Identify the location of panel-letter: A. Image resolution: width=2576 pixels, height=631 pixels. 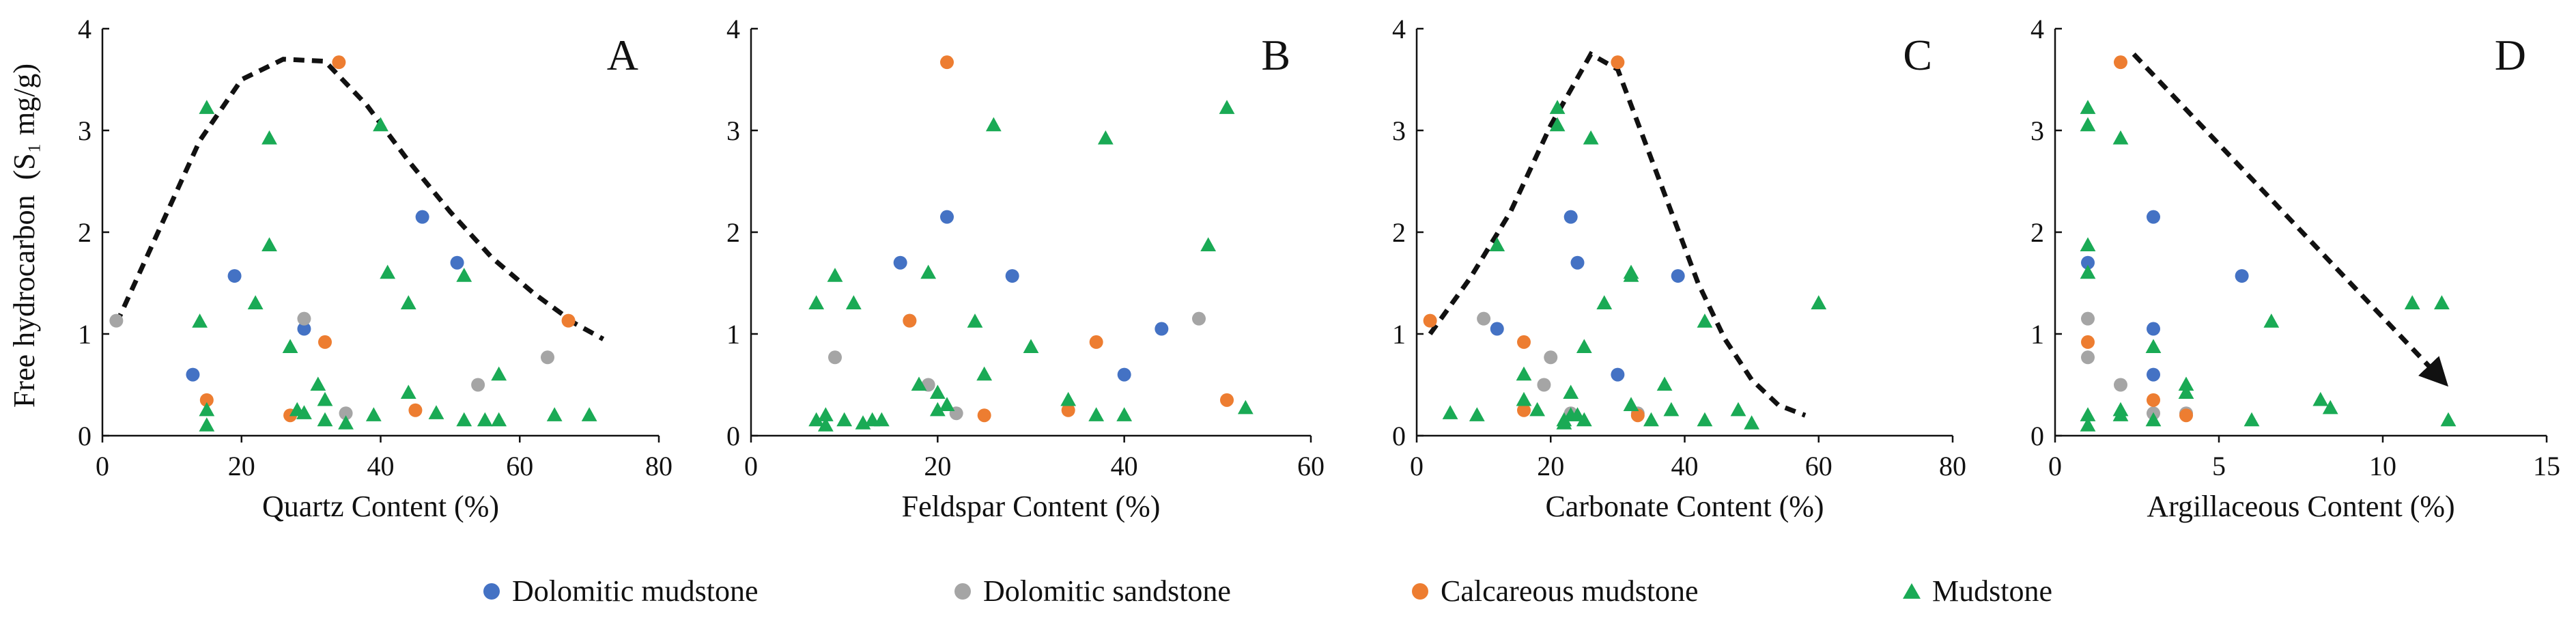
(622, 55).